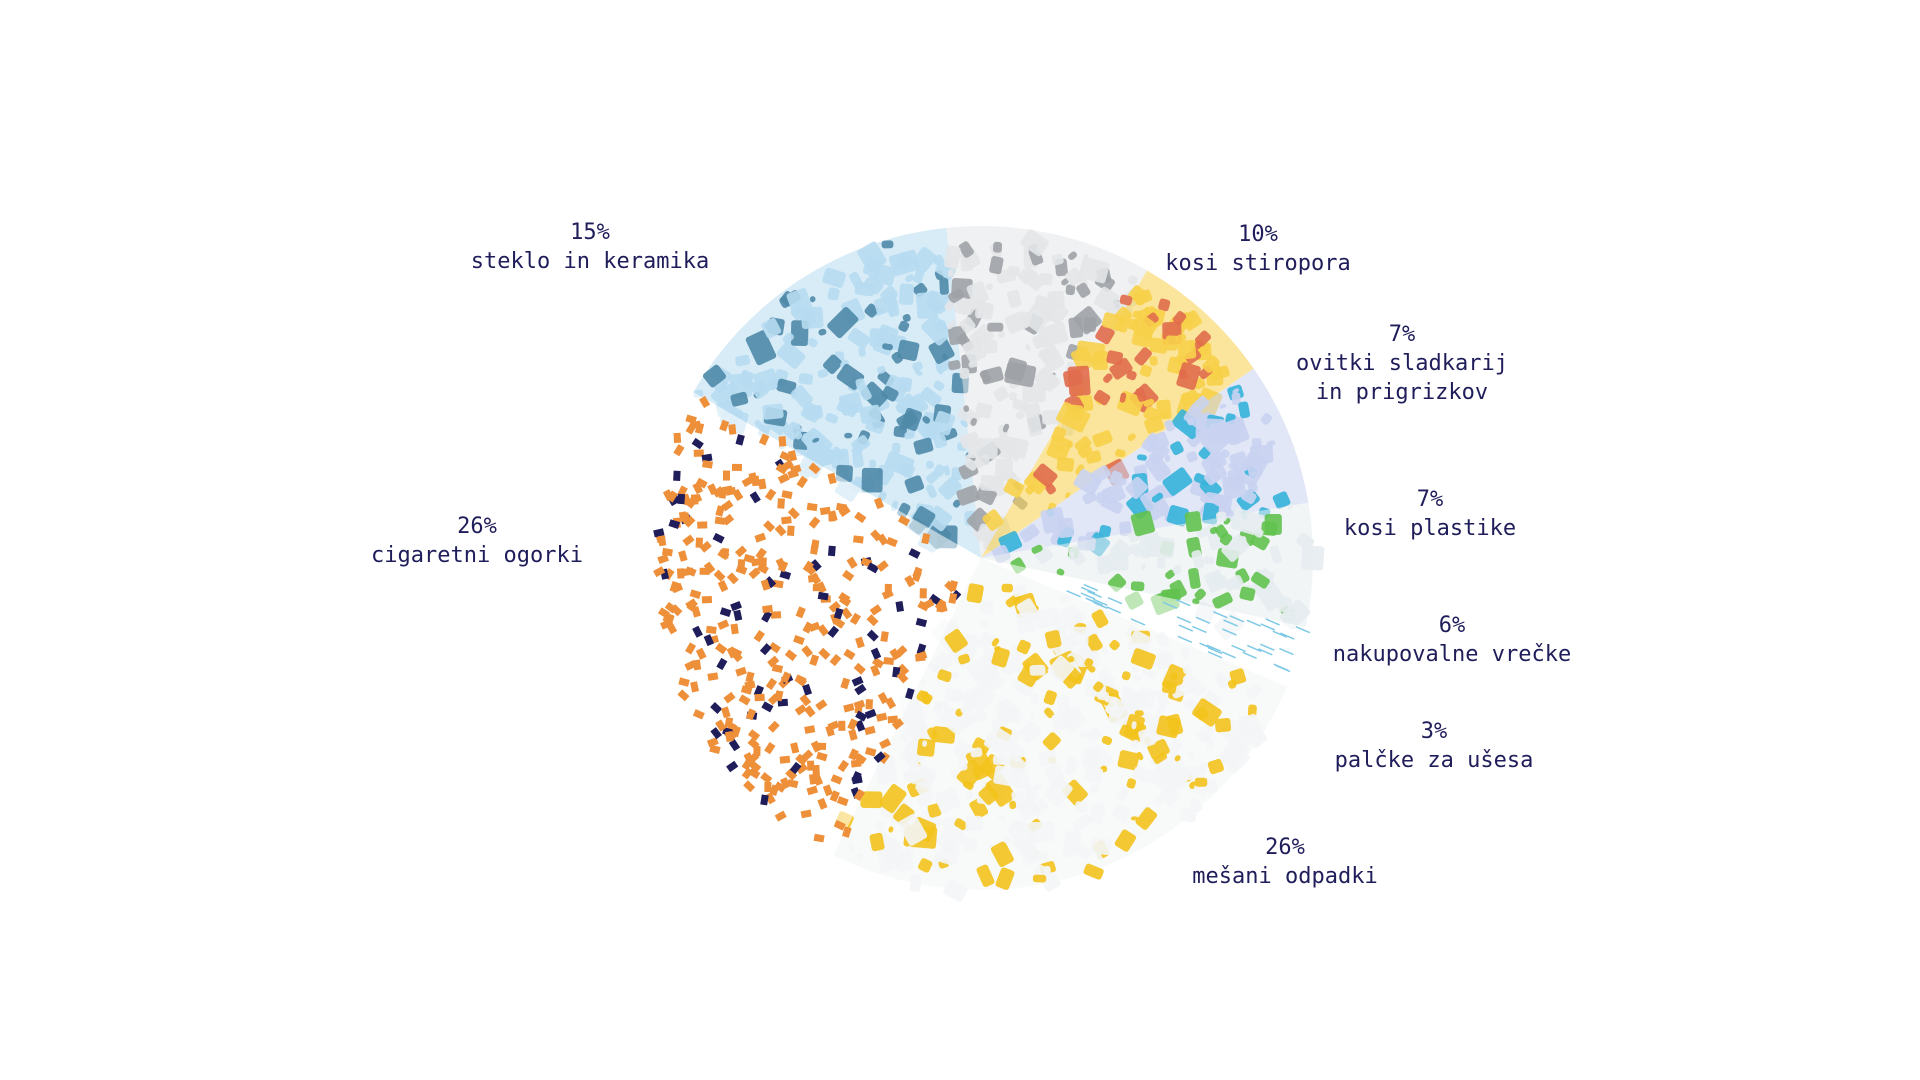 Image resolution: width=1920 pixels, height=1080 pixels. Describe the element at coordinates (1402, 363) in the screenshot. I see `category-label: ovitki sladkarij` at that location.